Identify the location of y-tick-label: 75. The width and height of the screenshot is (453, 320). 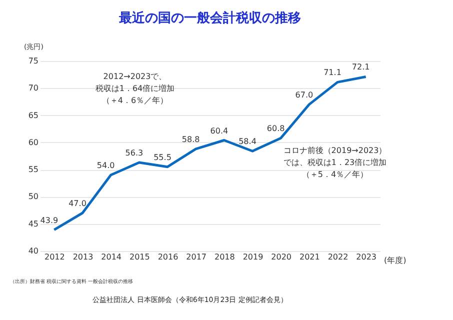
(33, 61).